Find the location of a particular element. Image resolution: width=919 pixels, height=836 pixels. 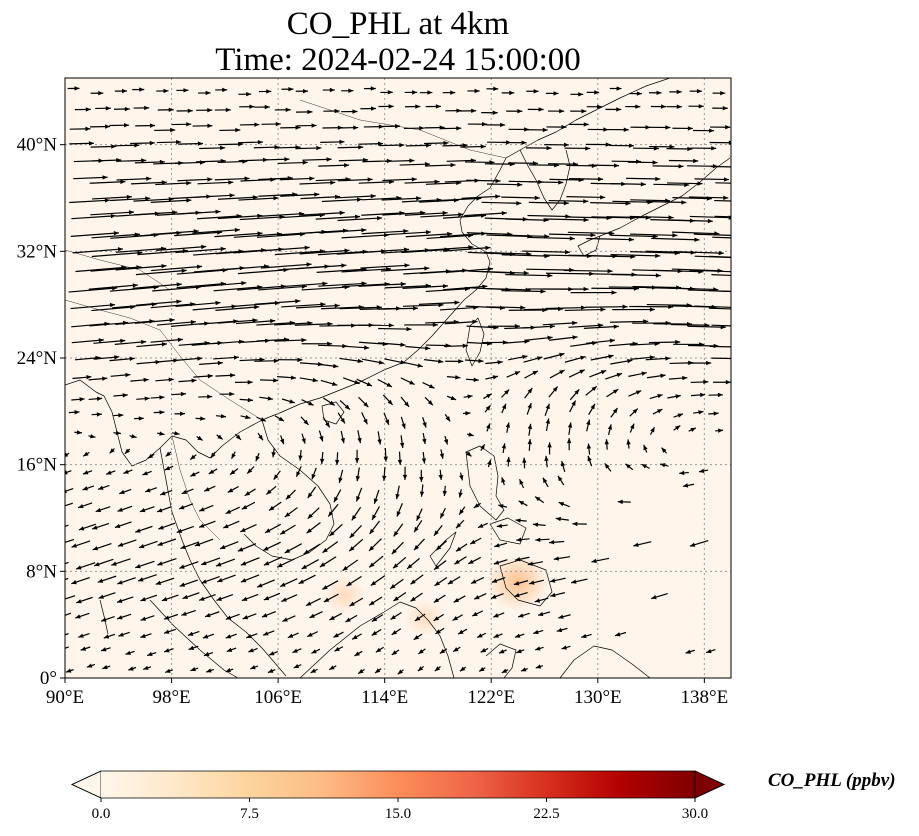

coastline-newguinea is located at coordinates (605, 661).